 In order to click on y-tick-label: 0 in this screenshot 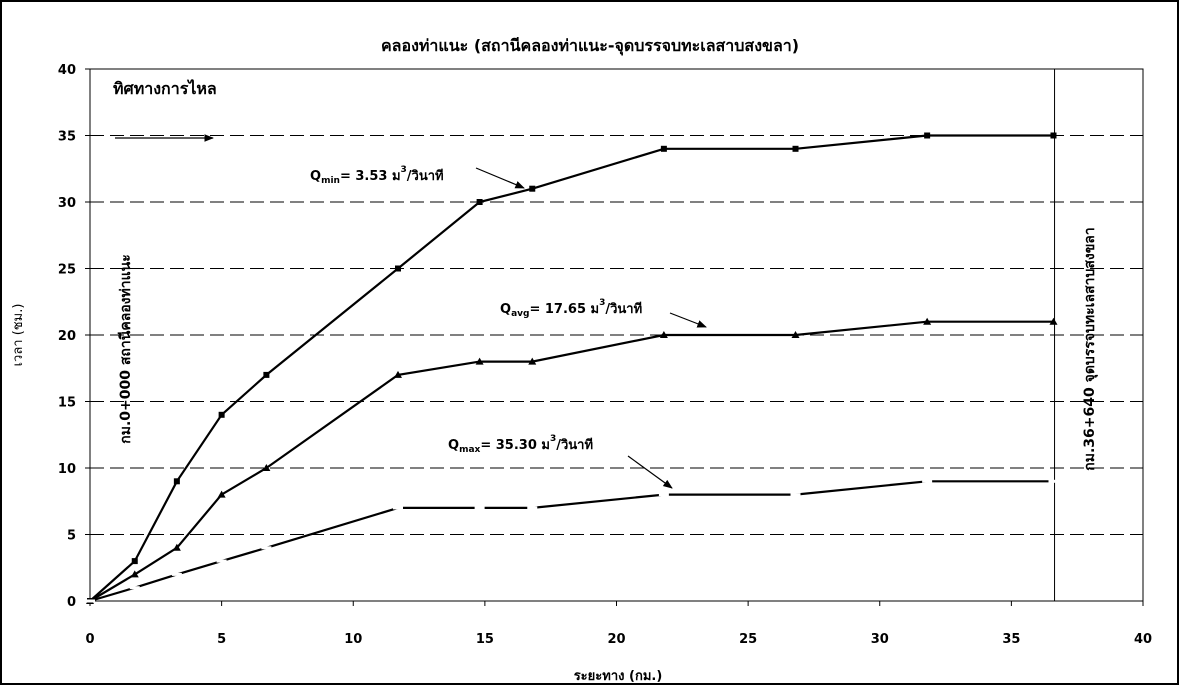, I will do `click(71, 602)`.